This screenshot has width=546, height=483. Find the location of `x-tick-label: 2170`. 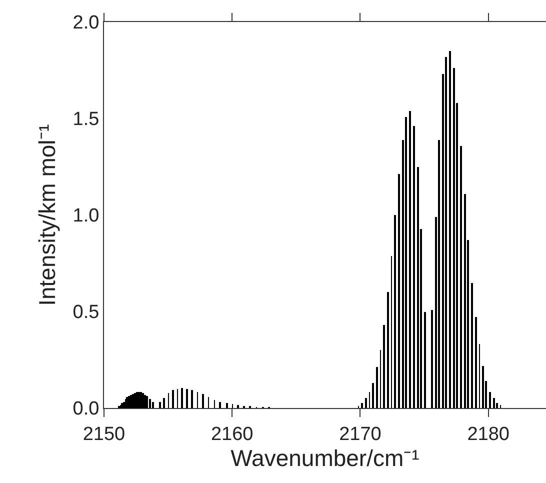

x-tick-label: 2170 is located at coordinates (360, 434).